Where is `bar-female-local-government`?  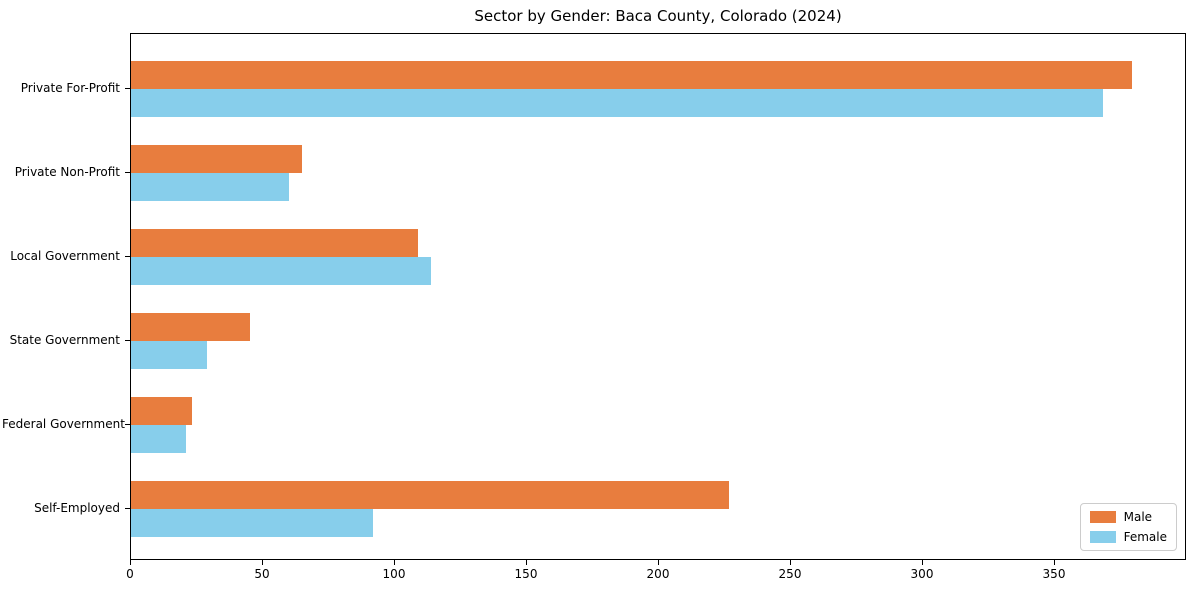 bar-female-local-government is located at coordinates (281, 271).